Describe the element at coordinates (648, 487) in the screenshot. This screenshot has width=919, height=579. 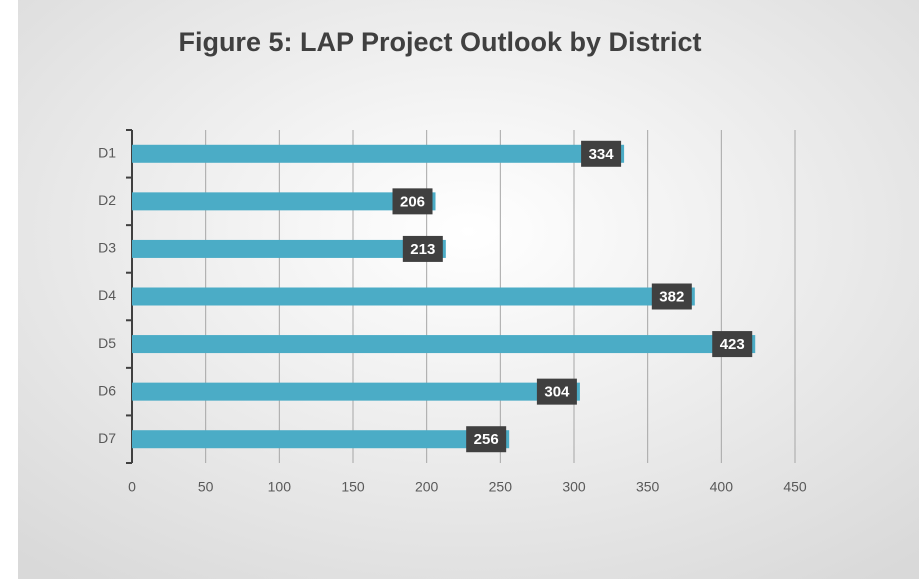
I see `x-tick-label: 350` at that location.